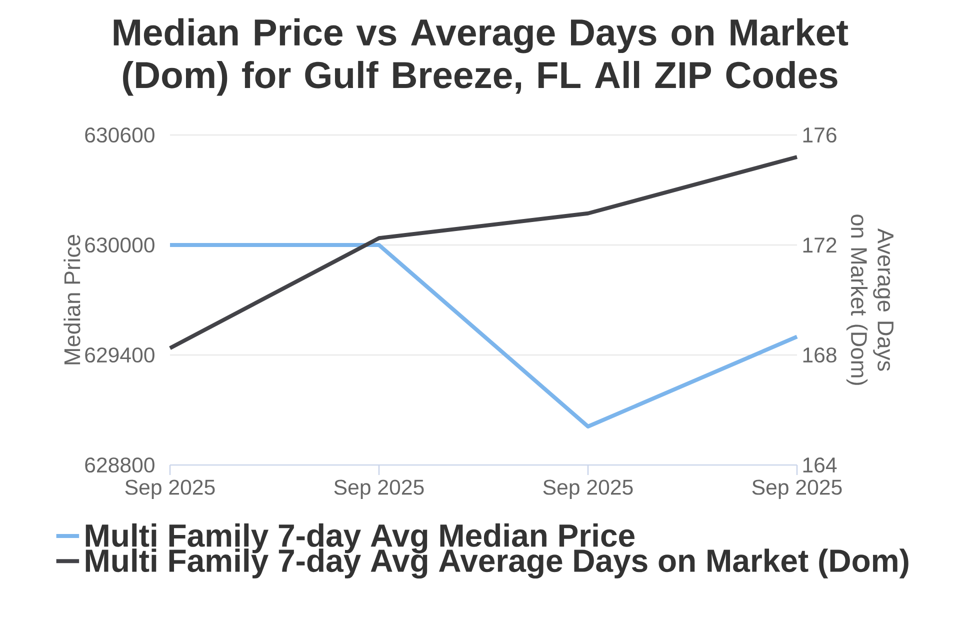  What do you see at coordinates (870, 299) in the screenshot?
I see `y2-axis-title: Average Days on Market (Dom)` at bounding box center [870, 299].